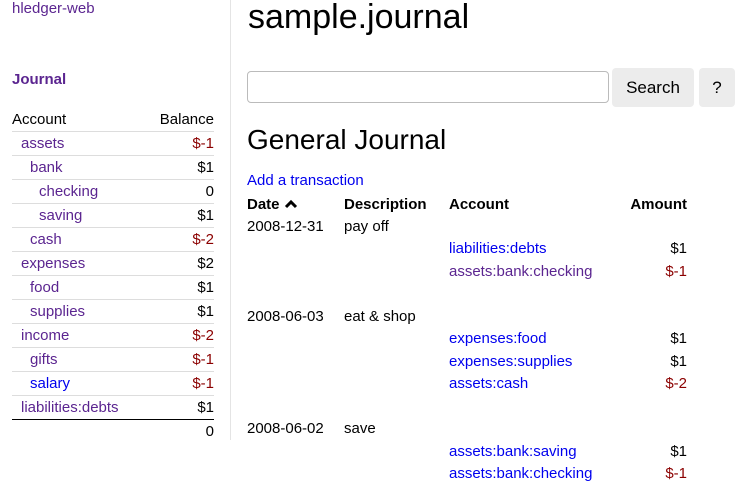 The image size is (742, 485). What do you see at coordinates (113, 288) in the screenshot?
I see `account-row: food $1` at bounding box center [113, 288].